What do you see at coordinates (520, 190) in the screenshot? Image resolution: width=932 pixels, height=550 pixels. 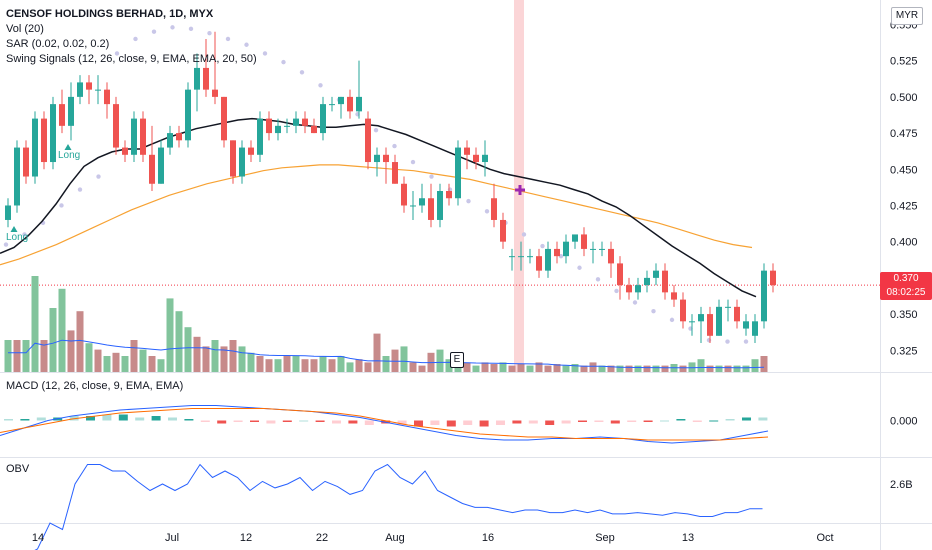 I see `swing-cross-marker` at bounding box center [520, 190].